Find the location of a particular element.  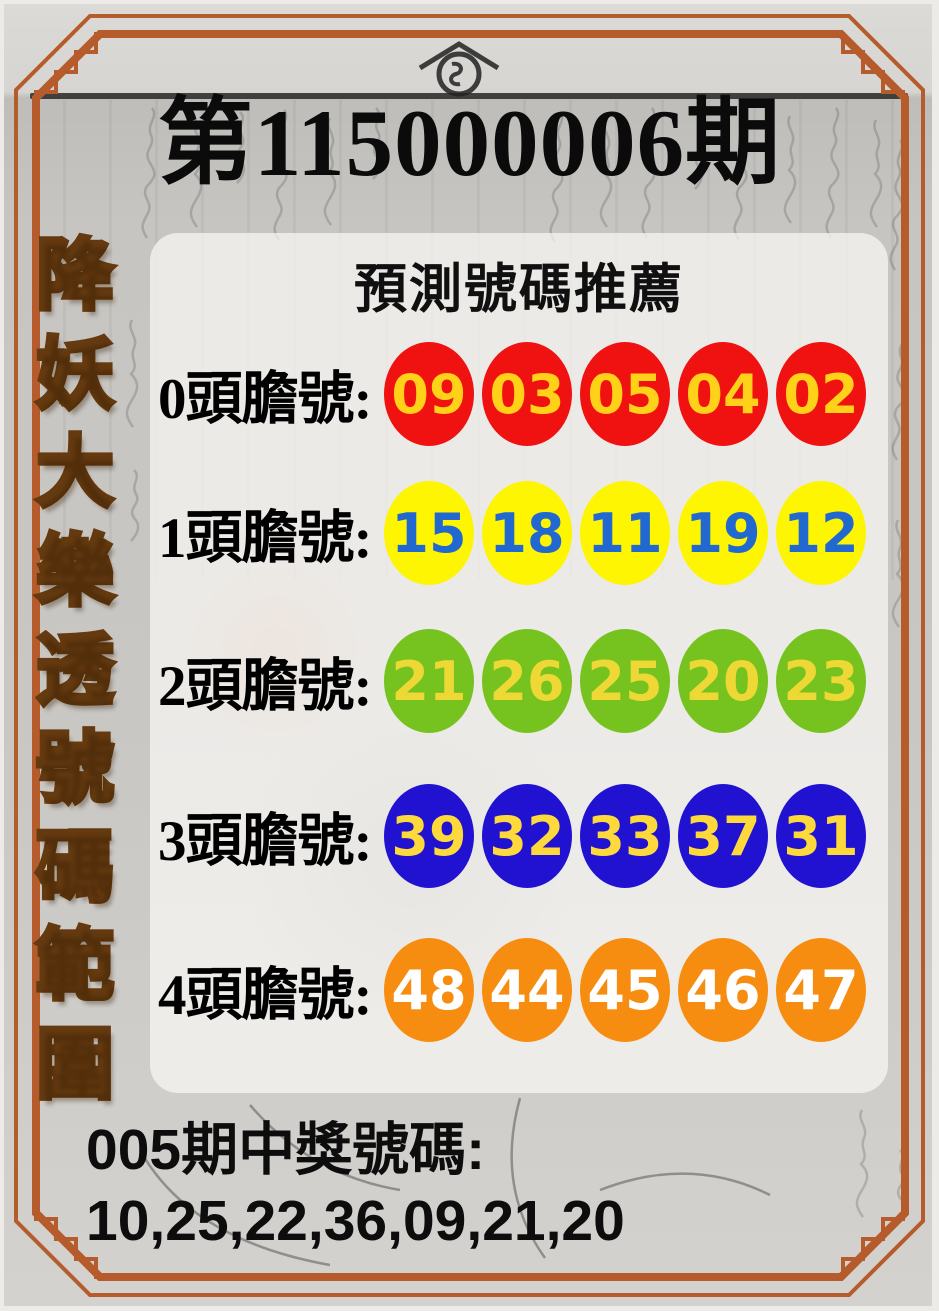

previous-draw-label: 005期中獎號碼: is located at coordinates (286, 1150).